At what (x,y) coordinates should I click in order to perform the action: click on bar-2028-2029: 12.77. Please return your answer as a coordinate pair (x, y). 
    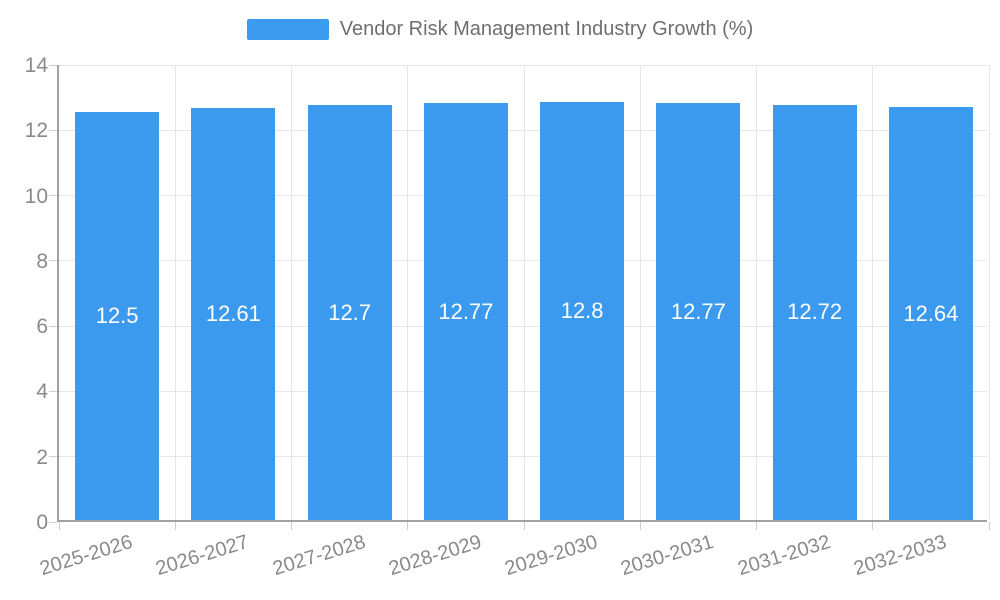
    Looking at the image, I should click on (465, 311).